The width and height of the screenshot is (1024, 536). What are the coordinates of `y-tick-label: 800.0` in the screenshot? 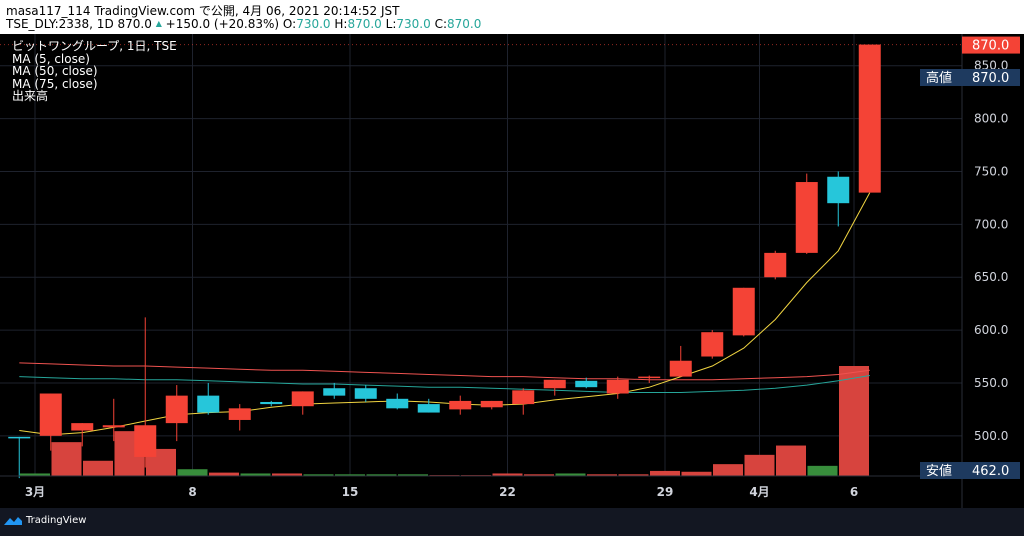 It's located at (991, 119).